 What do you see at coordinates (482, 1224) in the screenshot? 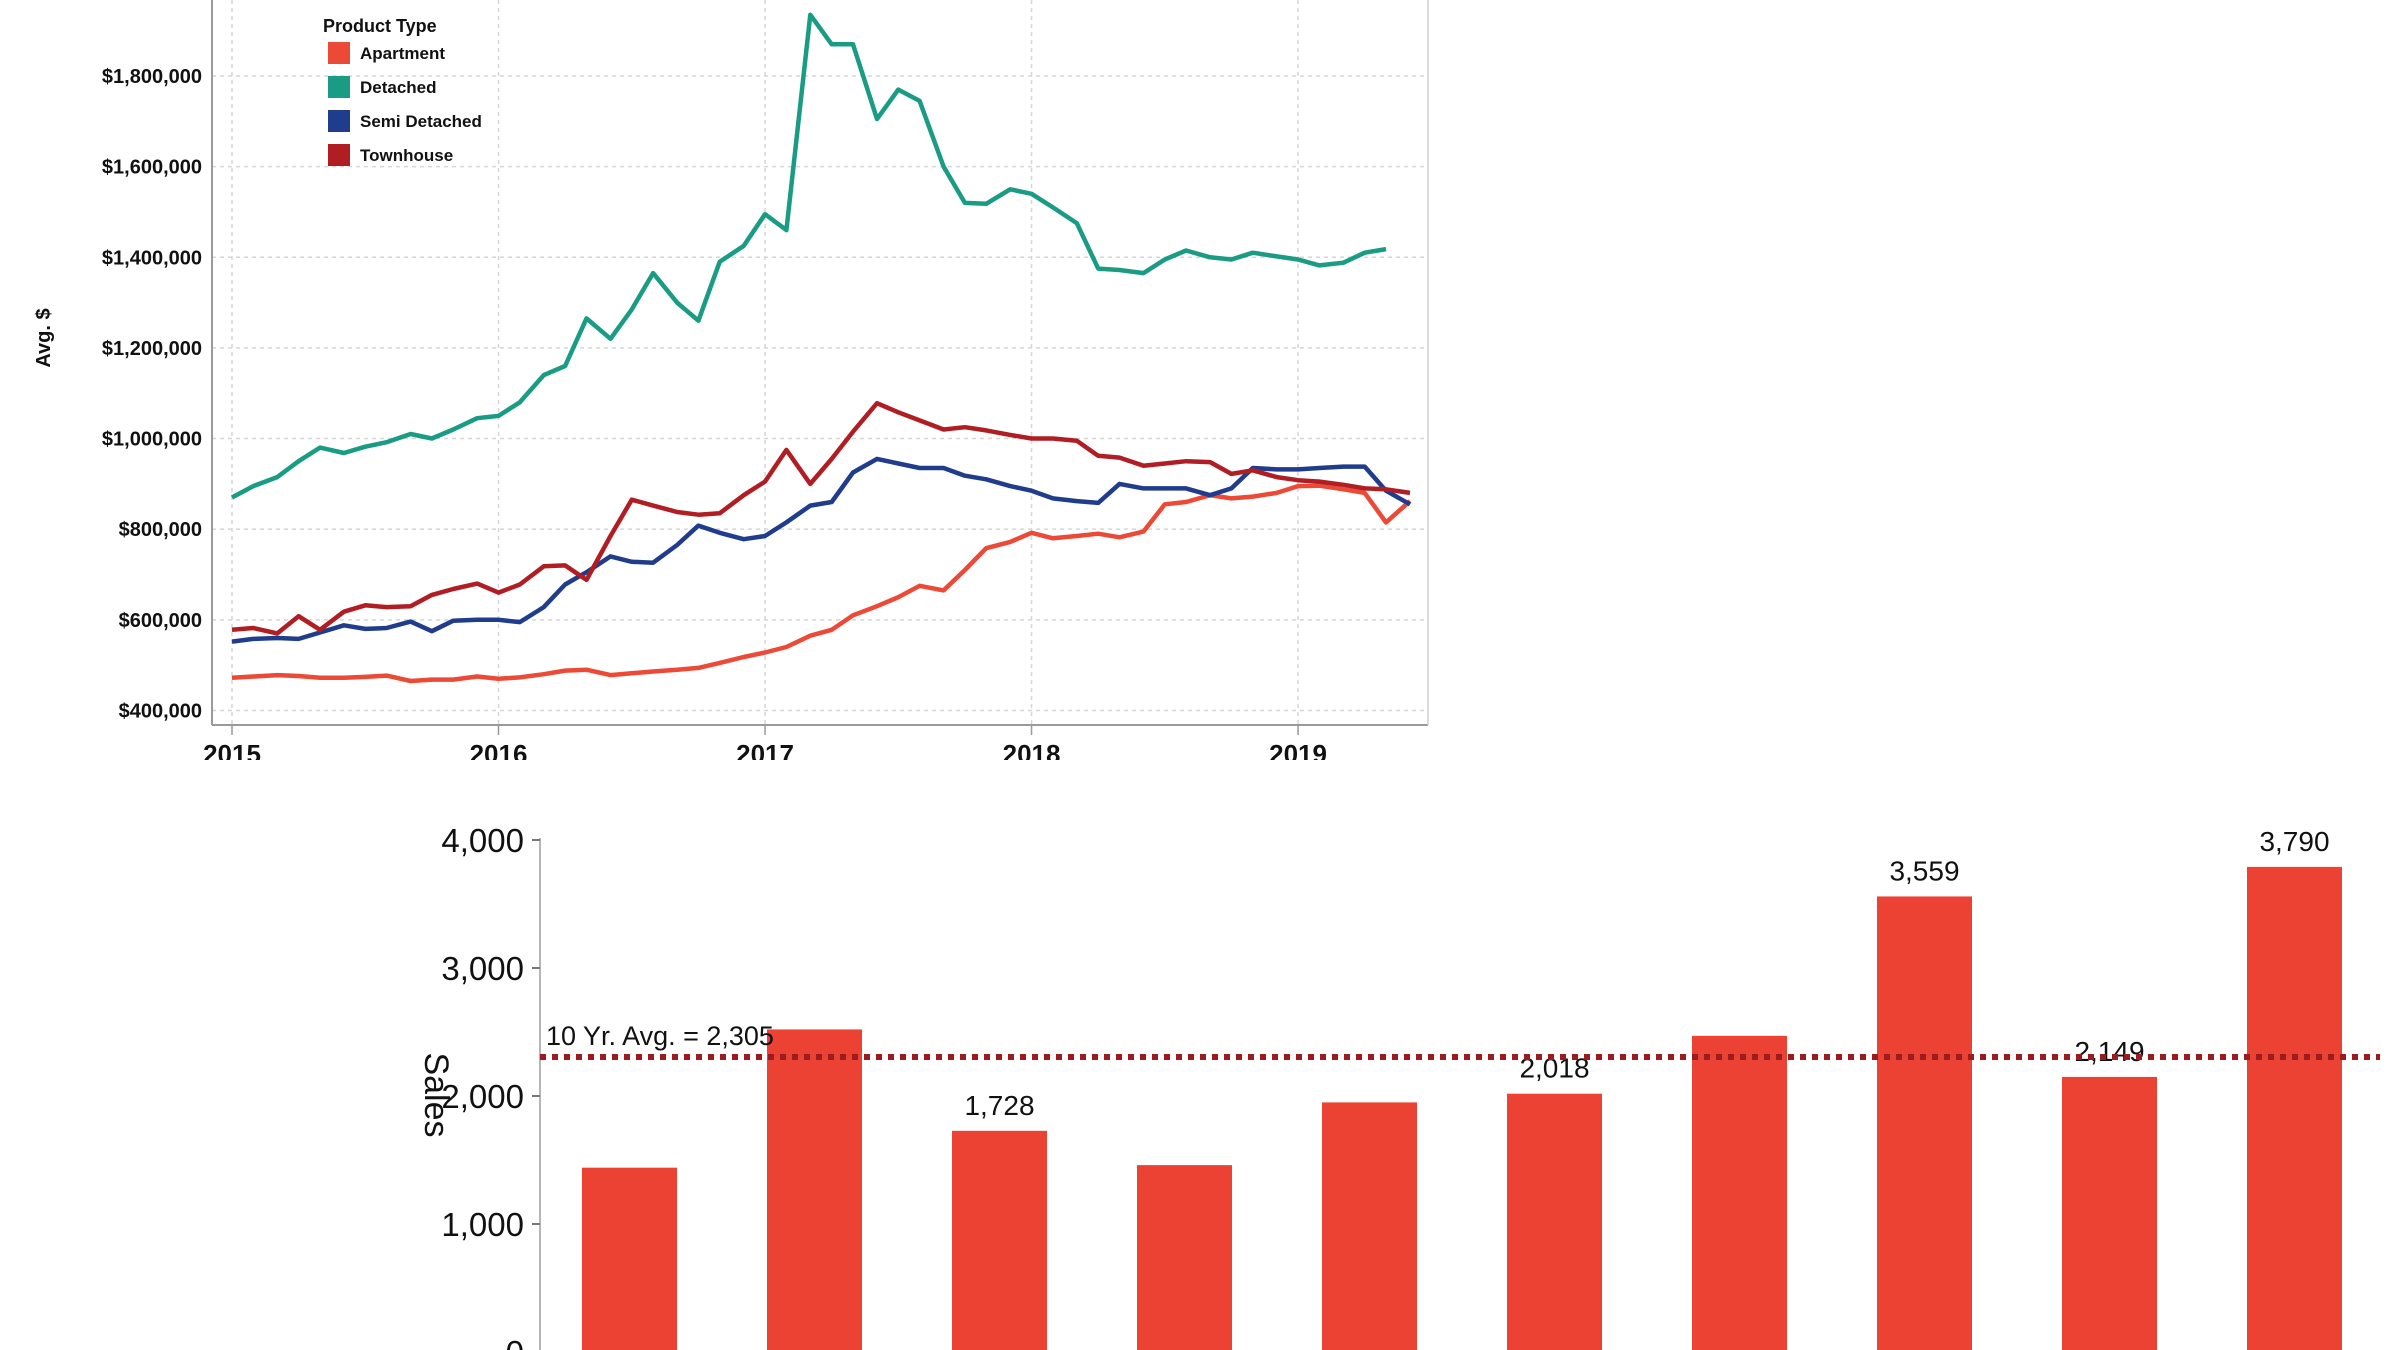
I see `bar-y-tick-label: 1,000` at bounding box center [482, 1224].